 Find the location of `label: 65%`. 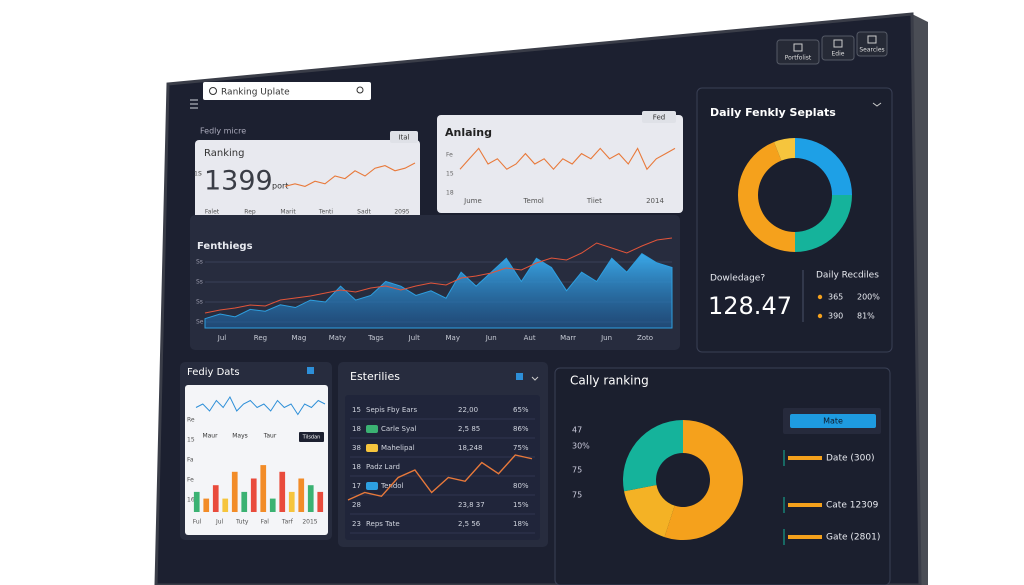

label: 65% is located at coordinates (521, 410).